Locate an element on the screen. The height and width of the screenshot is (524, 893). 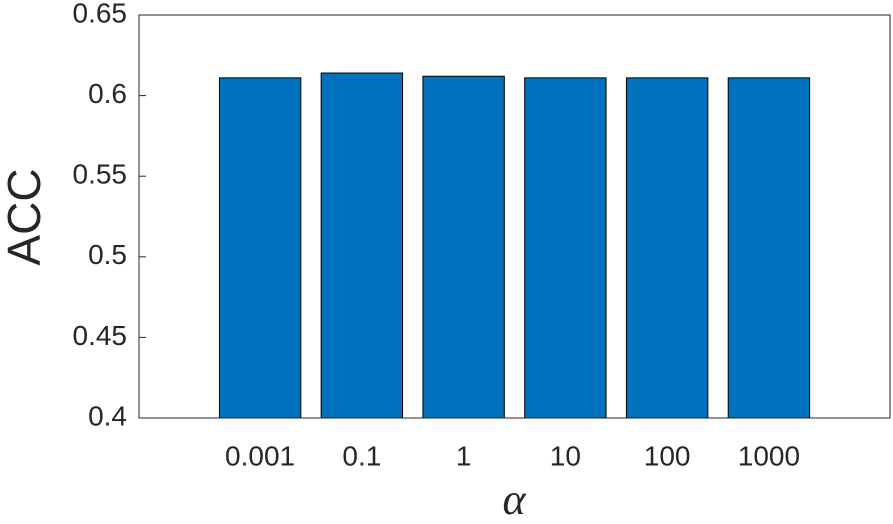
y-axis-label: ACC is located at coordinates (25, 216).